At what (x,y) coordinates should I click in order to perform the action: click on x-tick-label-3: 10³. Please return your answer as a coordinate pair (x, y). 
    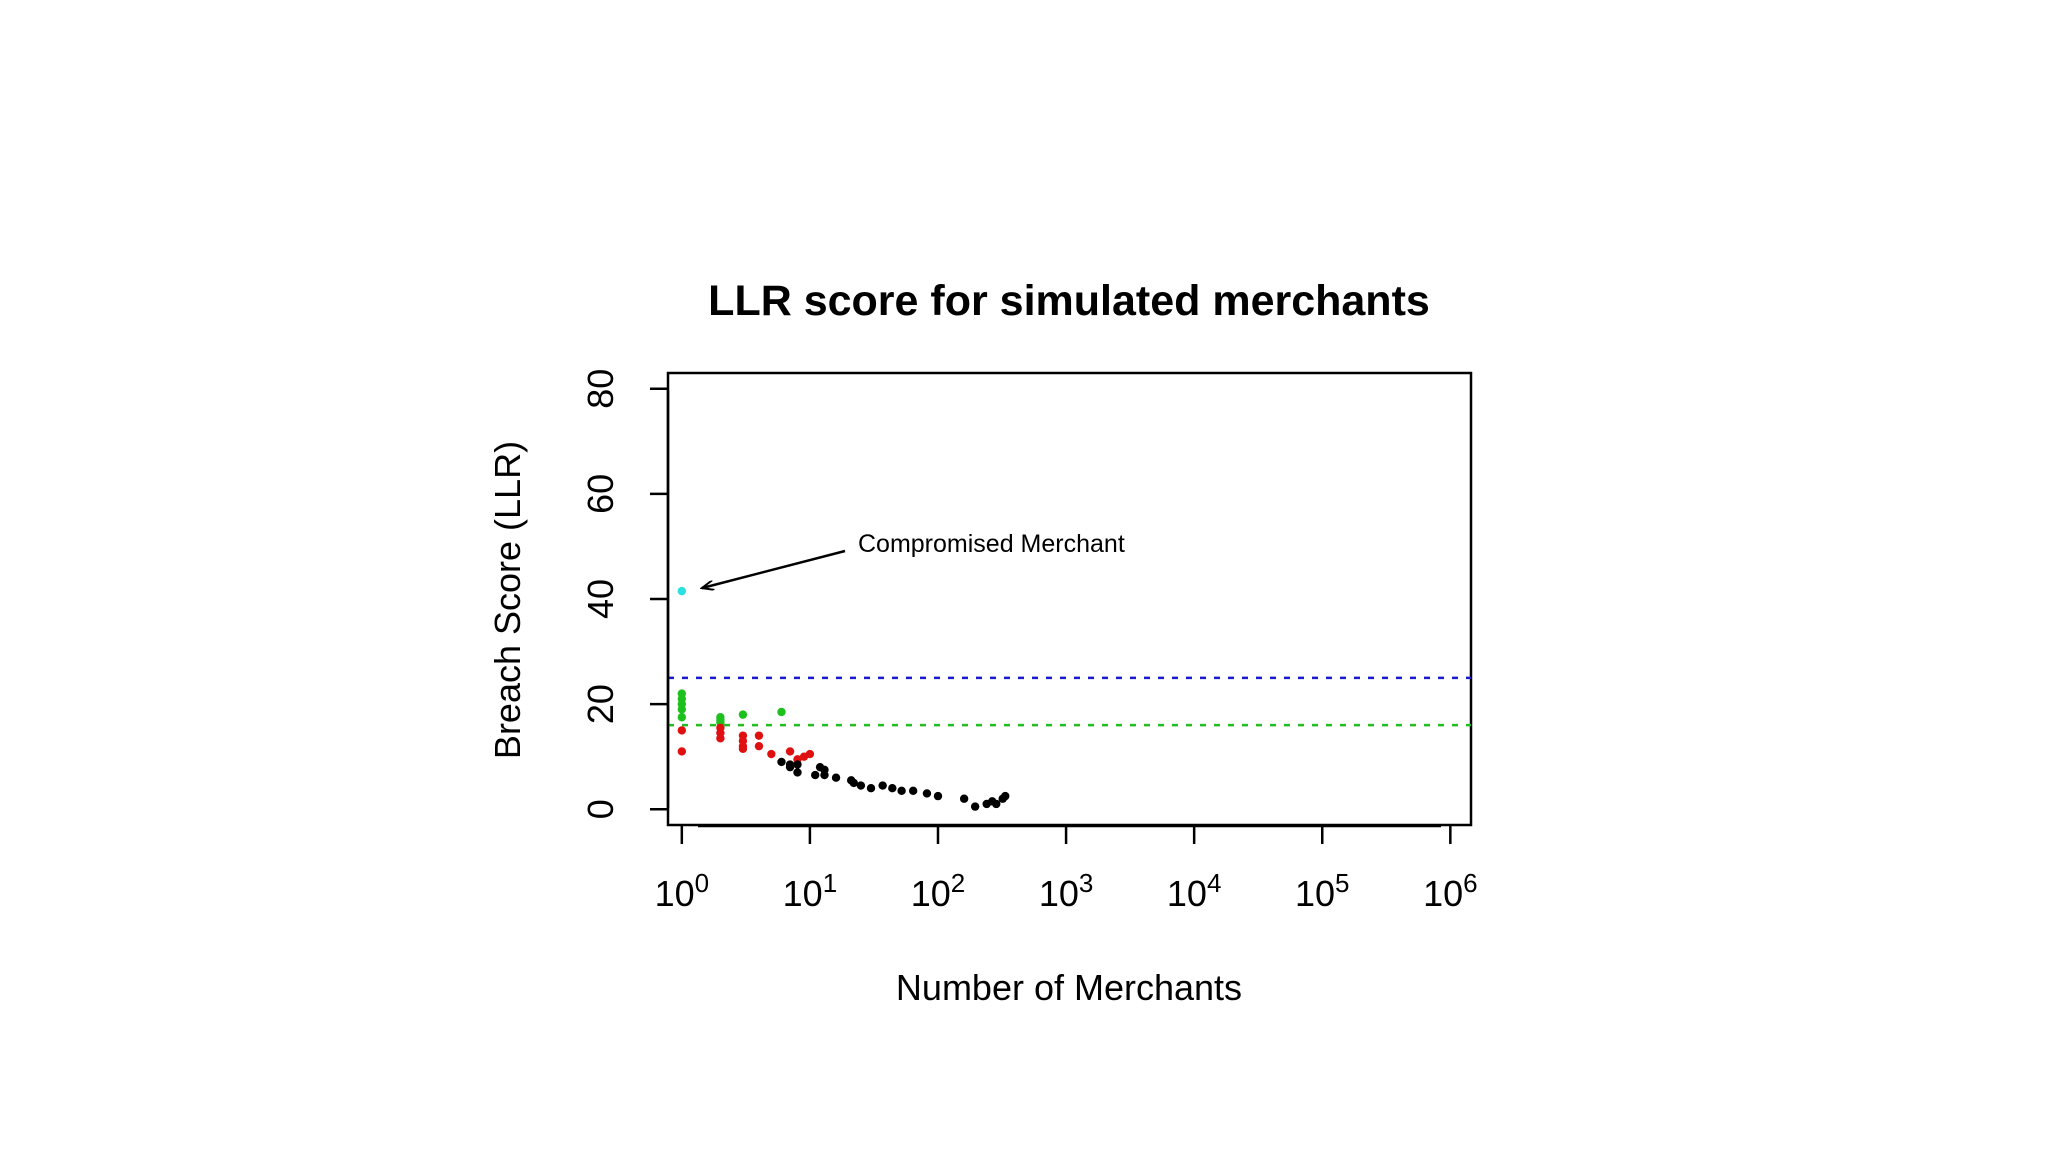
    Looking at the image, I should click on (1066, 891).